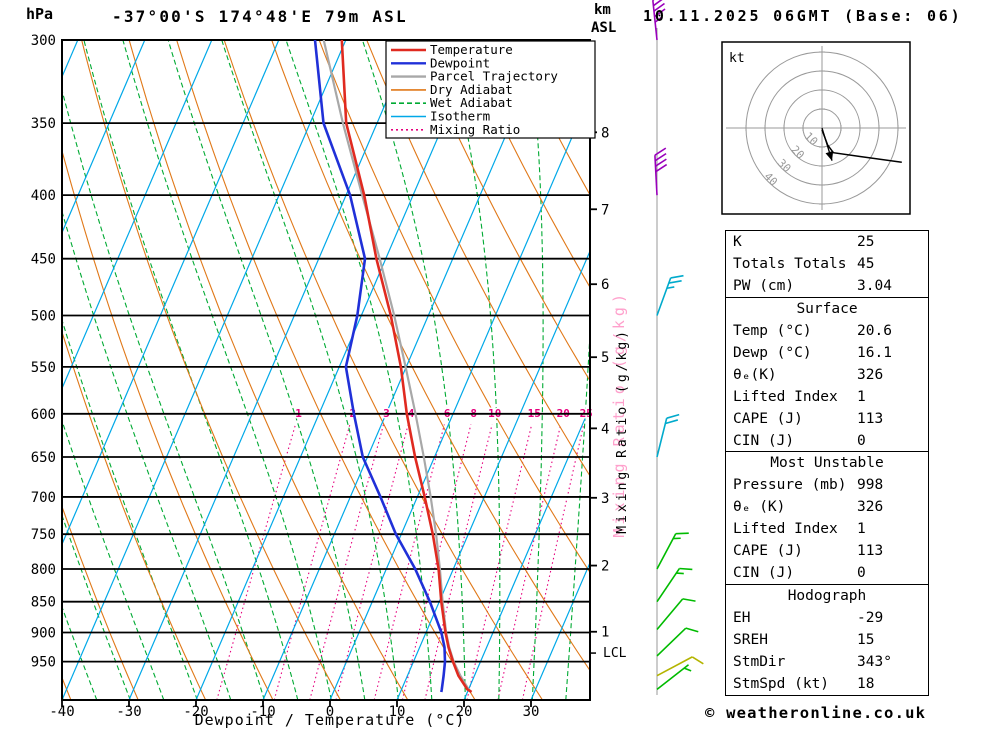 This screenshot has width=1000, height=733. I want to click on table-section-header: Most Unstable, so click(827, 463).